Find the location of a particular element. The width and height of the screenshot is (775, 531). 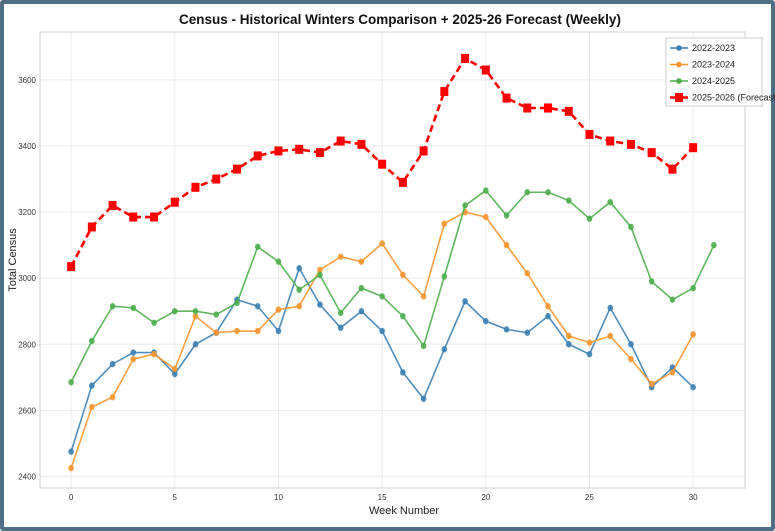

legend-label: 2024-2025 is located at coordinates (713, 81).